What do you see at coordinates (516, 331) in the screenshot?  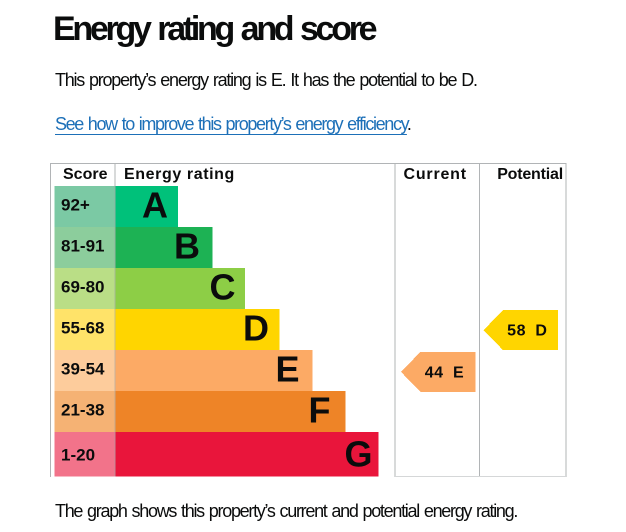 I see `svg-text: 58` at bounding box center [516, 331].